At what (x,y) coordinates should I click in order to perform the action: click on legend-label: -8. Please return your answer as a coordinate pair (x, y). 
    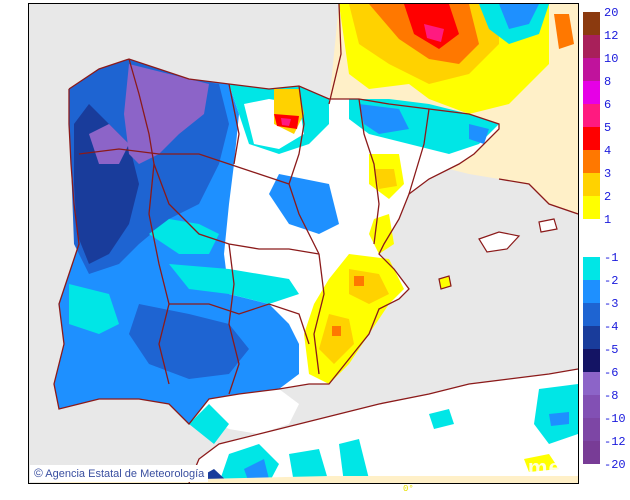
    Looking at the image, I should click on (611, 396).